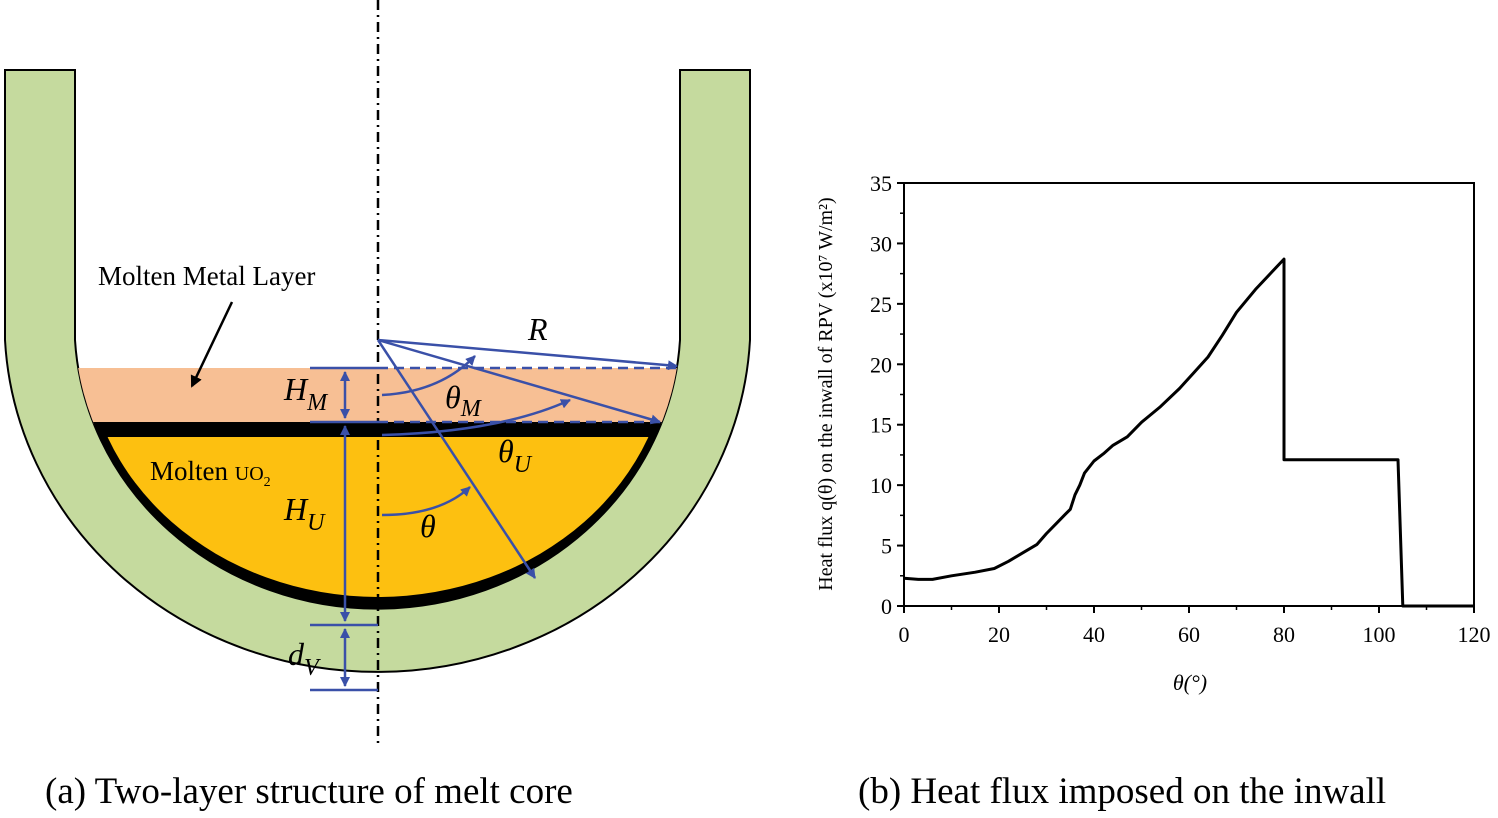 This screenshot has width=1498, height=818. What do you see at coordinates (464, 400) in the screenshot?
I see `symbol-theta-m: θM` at bounding box center [464, 400].